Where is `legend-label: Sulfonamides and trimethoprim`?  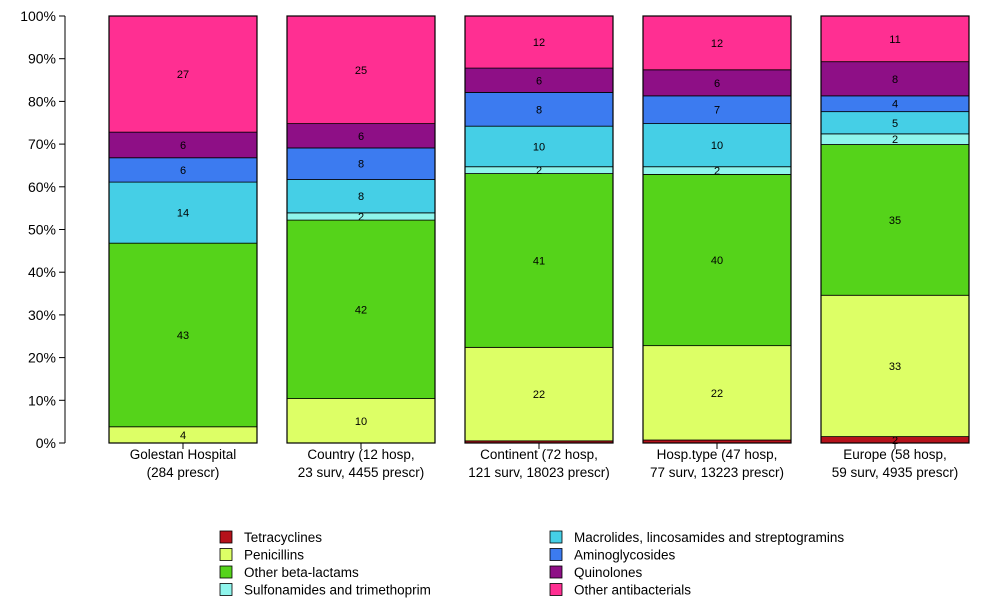
legend-label: Sulfonamides and trimethoprim is located at coordinates (337, 590).